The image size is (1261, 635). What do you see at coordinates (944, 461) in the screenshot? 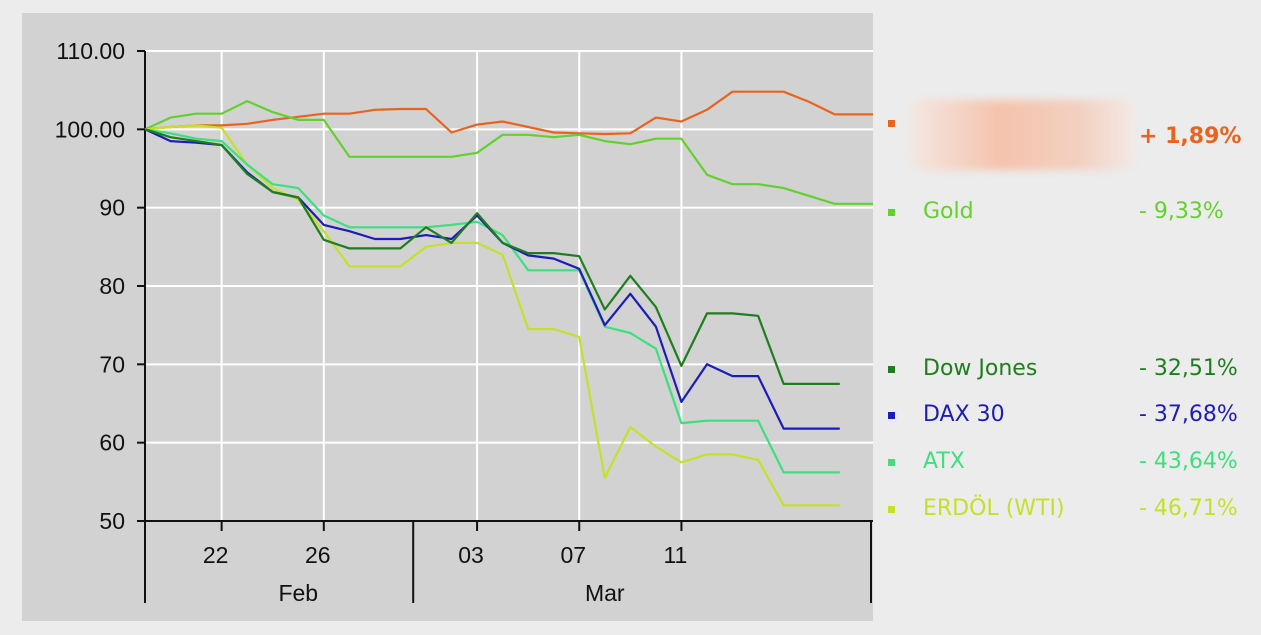
I see `legend-label-atx: ATX` at bounding box center [944, 461].